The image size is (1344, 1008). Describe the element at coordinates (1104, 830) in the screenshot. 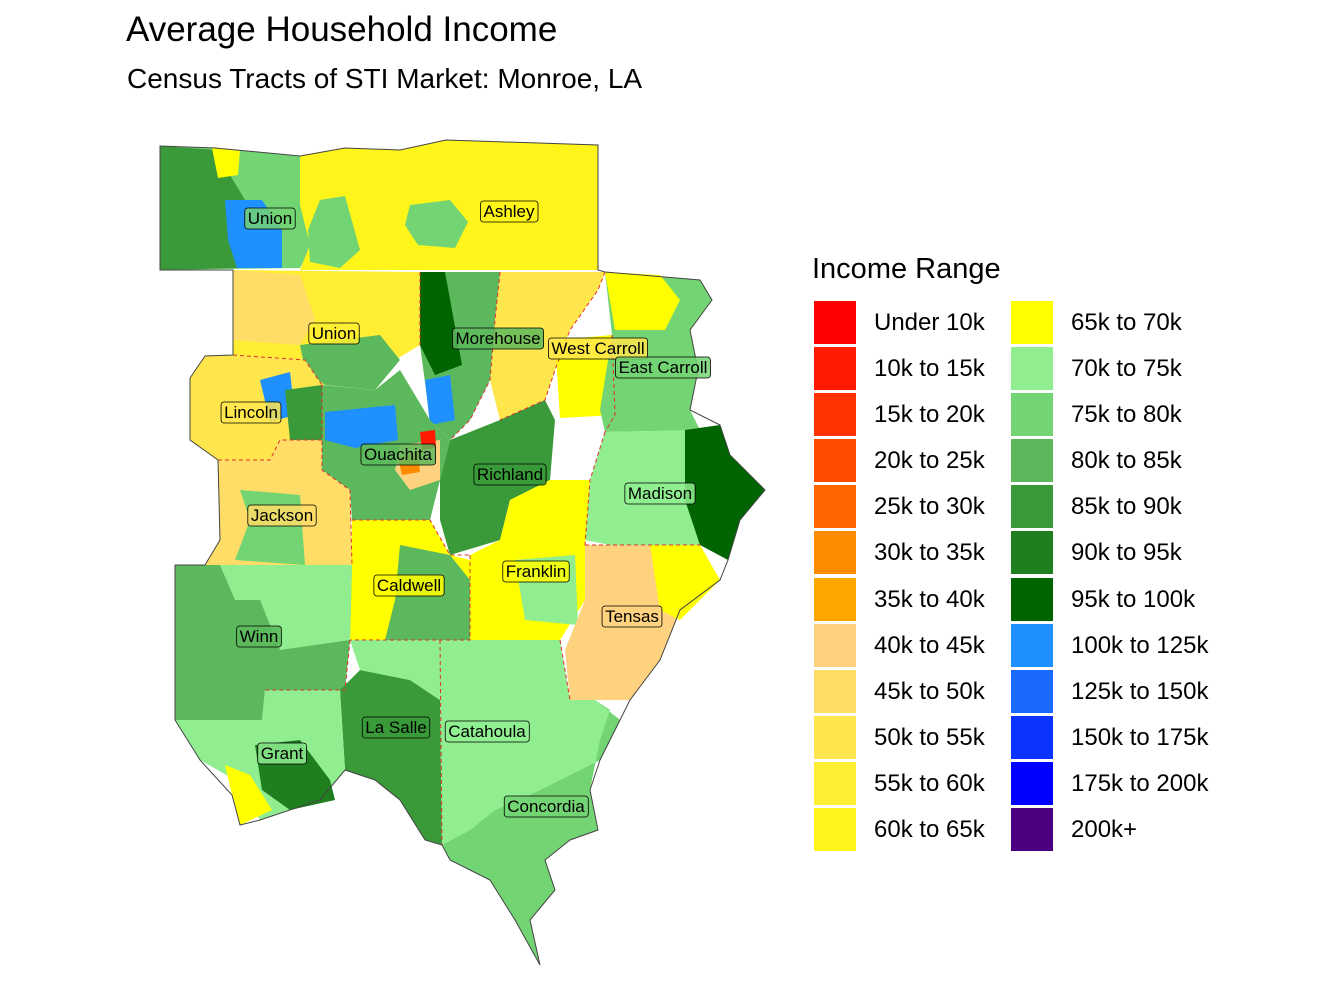

I see `legend-label: 200k+` at that location.